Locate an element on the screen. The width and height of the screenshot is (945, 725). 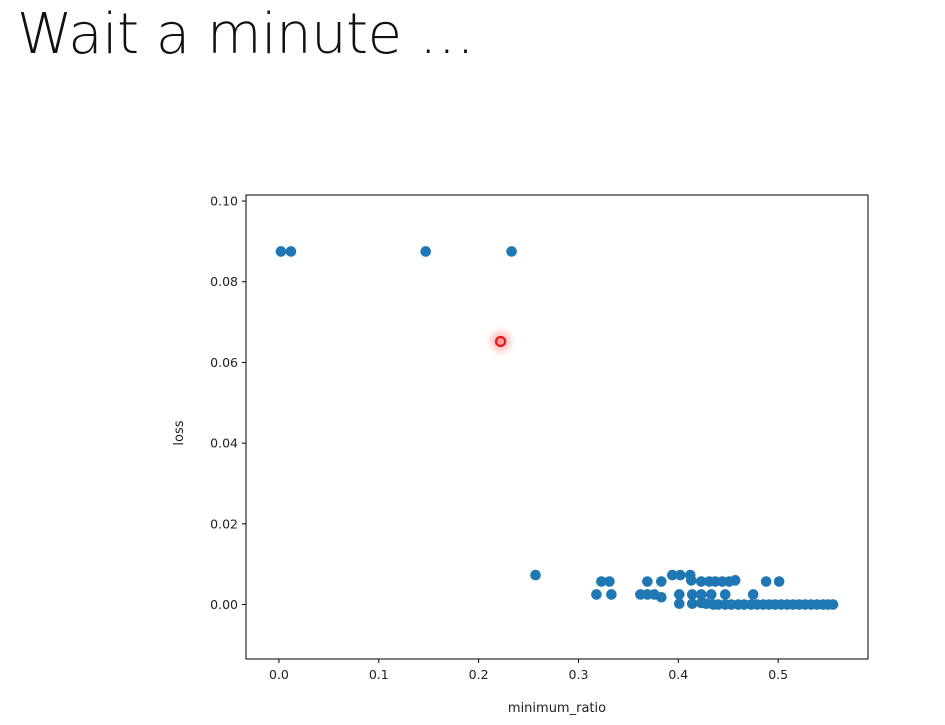
highlight-marker is located at coordinates (500, 341).